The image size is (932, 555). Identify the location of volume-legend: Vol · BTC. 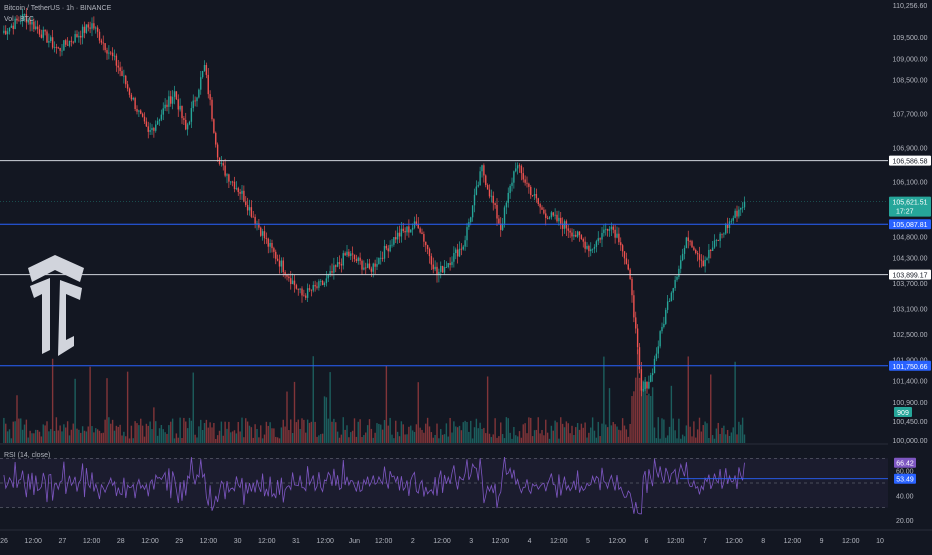
(19, 19).